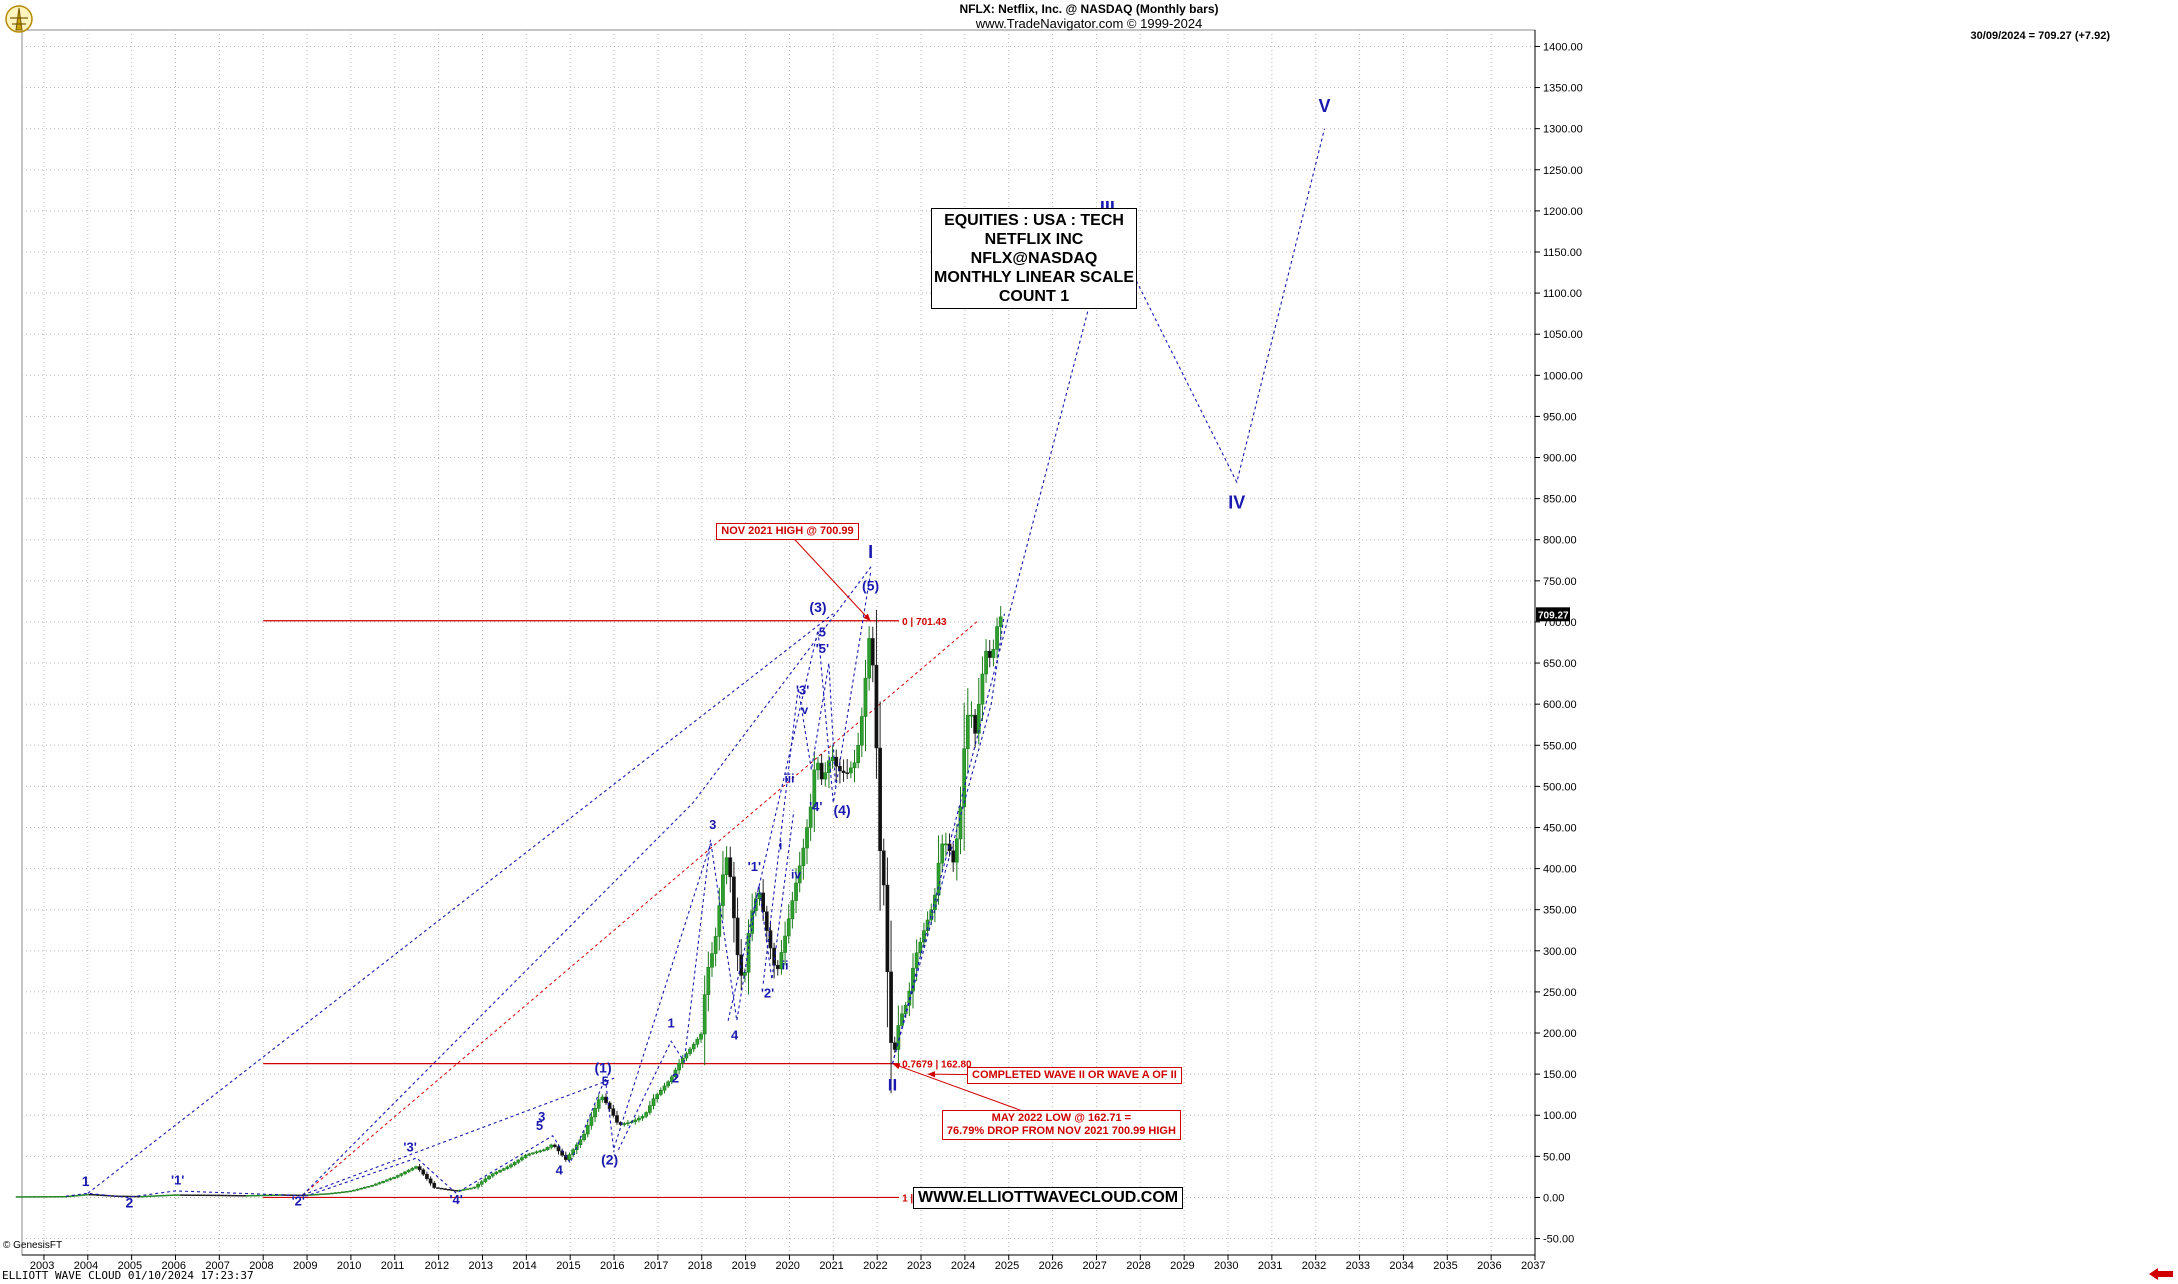 This screenshot has width=2178, height=1284. I want to click on x-tick-label: 2021, so click(831, 1266).